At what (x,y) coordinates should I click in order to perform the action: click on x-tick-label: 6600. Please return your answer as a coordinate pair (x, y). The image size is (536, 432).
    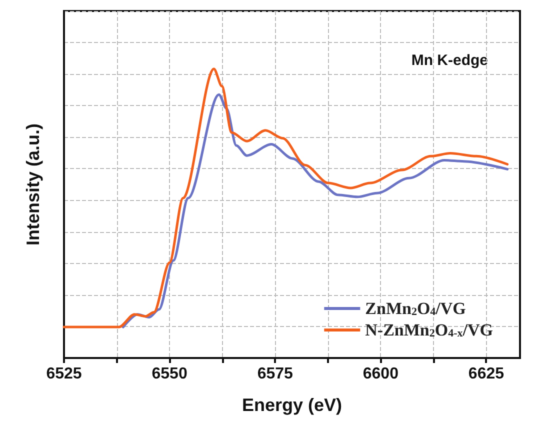
    Looking at the image, I should click on (380, 374).